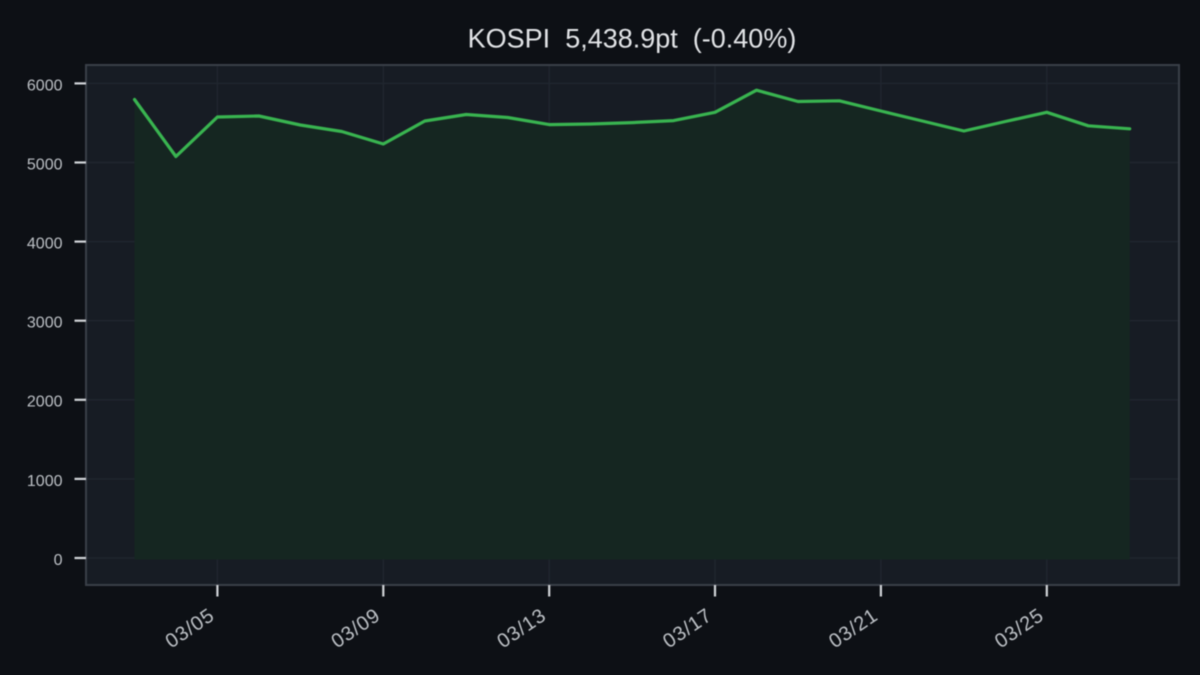 The height and width of the screenshot is (675, 1200). Describe the element at coordinates (632, 39) in the screenshot. I see `svg-text: KOSPI 5,438.9pt (-0.40%)` at that location.